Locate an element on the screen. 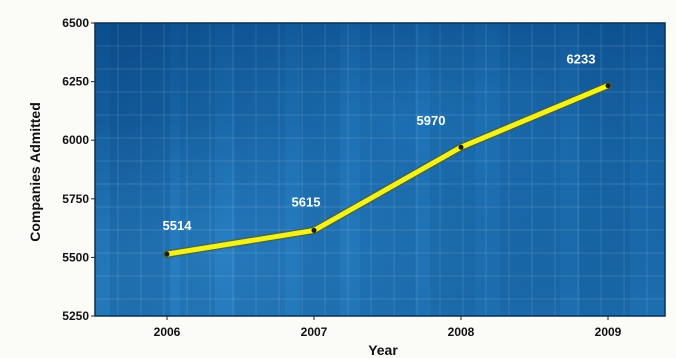  x-tick-label: 2007 is located at coordinates (314, 332).